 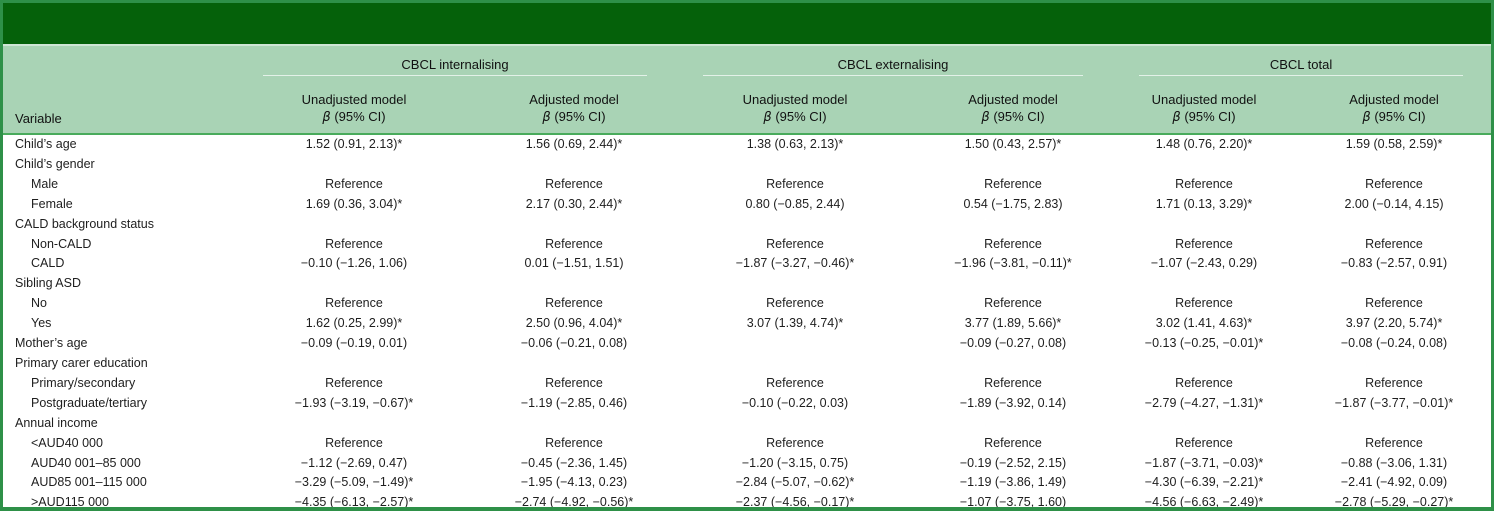 What do you see at coordinates (893, 66) in the screenshot?
I see `group-label-externalising: CBCL externalising` at bounding box center [893, 66].